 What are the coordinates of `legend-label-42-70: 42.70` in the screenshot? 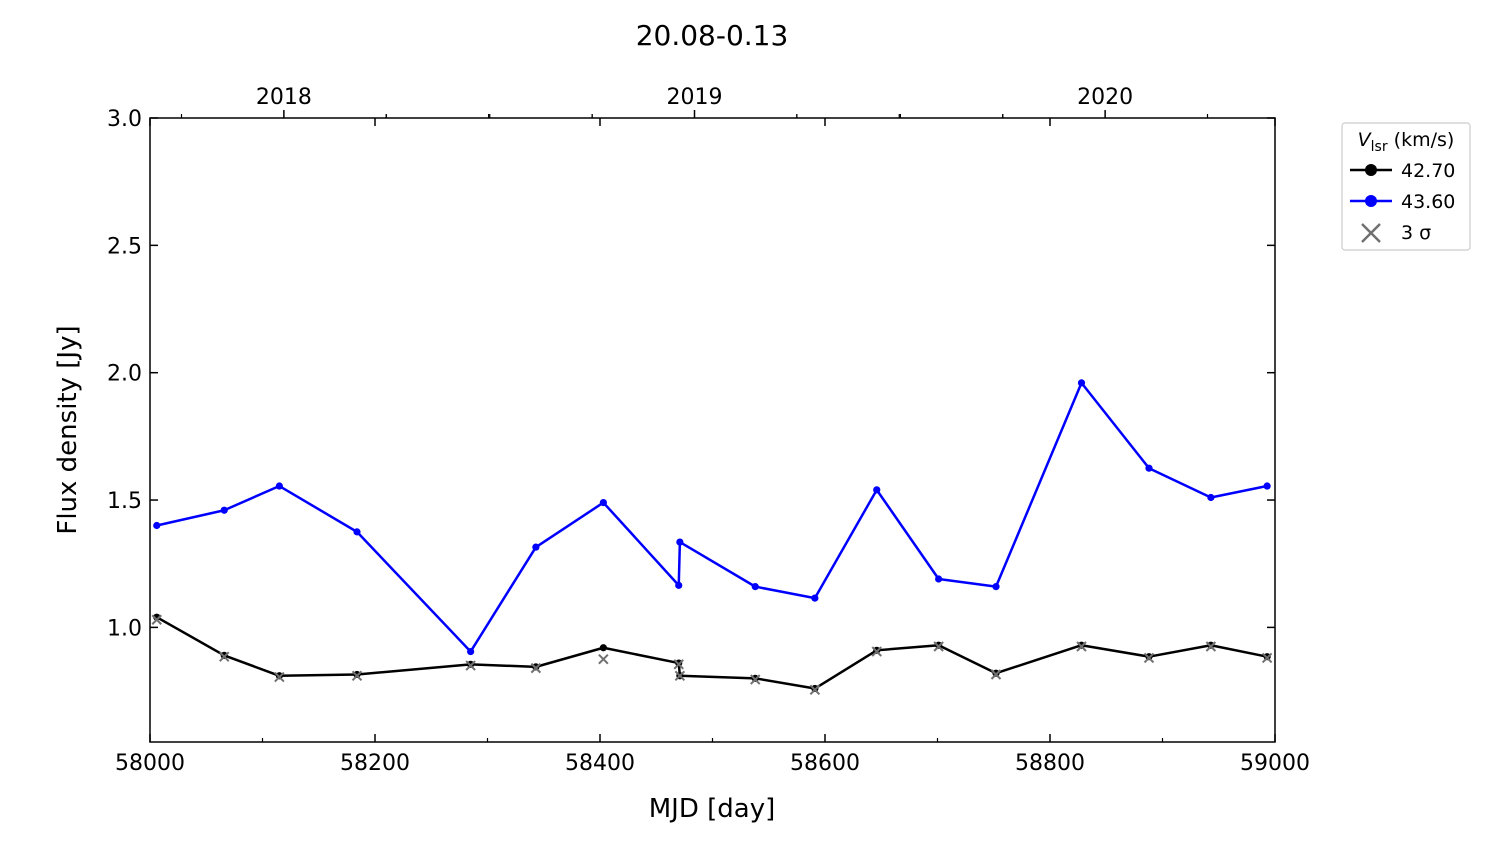 It's located at (1428, 171).